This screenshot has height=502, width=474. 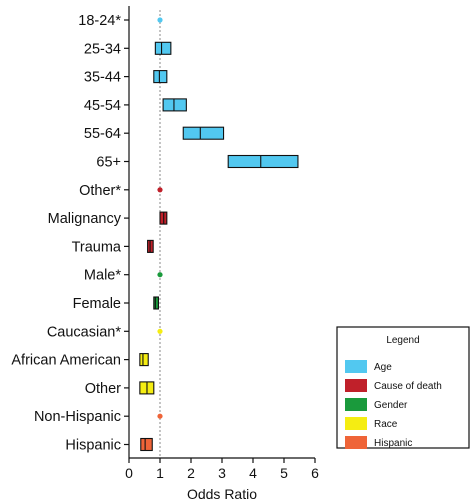 I want to click on category-label: 18-24*, so click(x=99, y=21).